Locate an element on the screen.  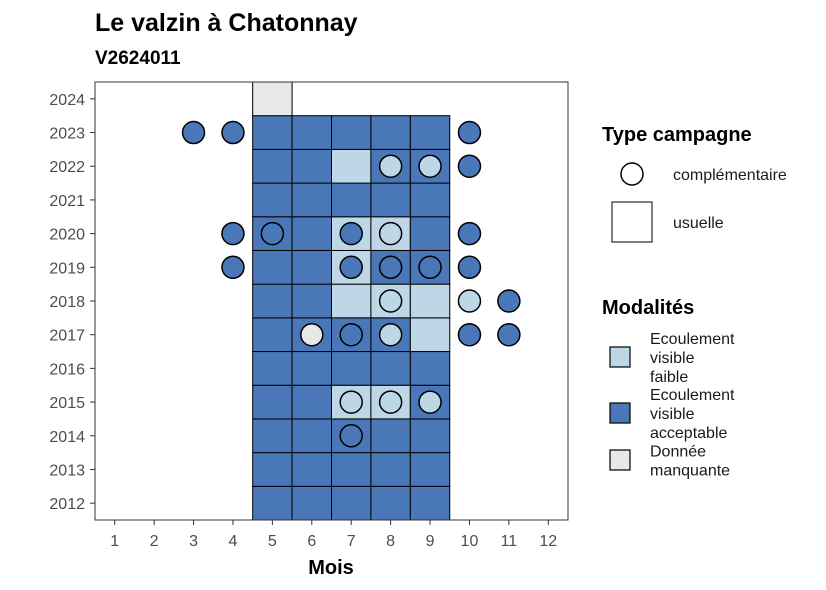
legend-square-key is located at coordinates (632, 222).